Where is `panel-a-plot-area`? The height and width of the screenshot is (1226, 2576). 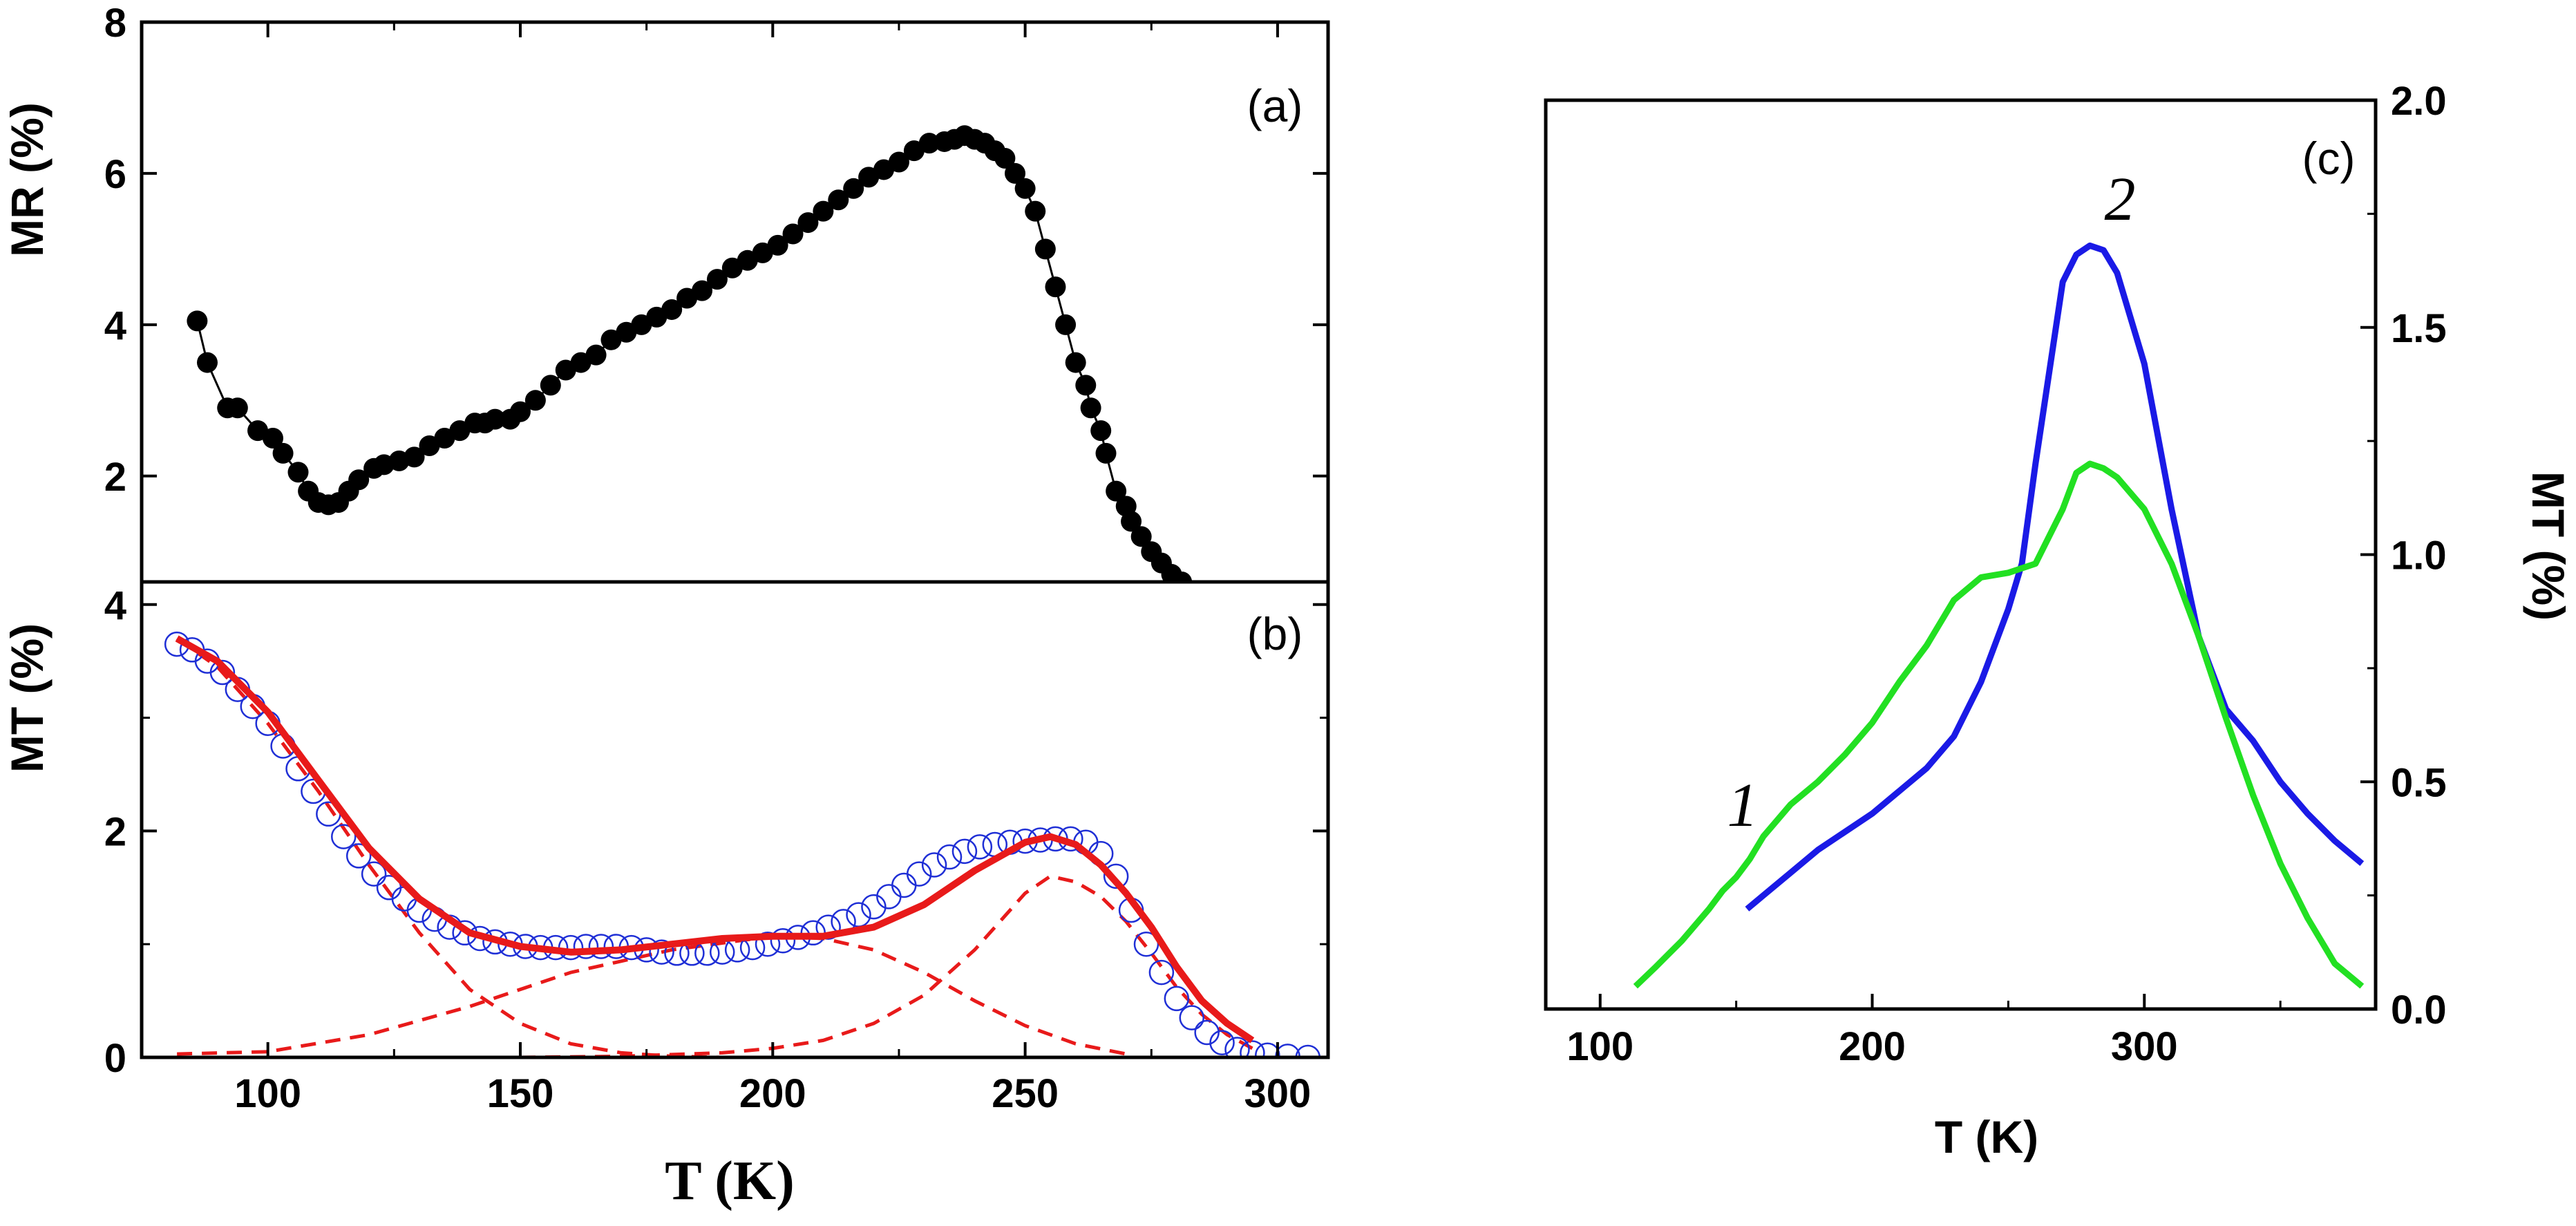
panel-a-plot-area is located at coordinates (690, 353).